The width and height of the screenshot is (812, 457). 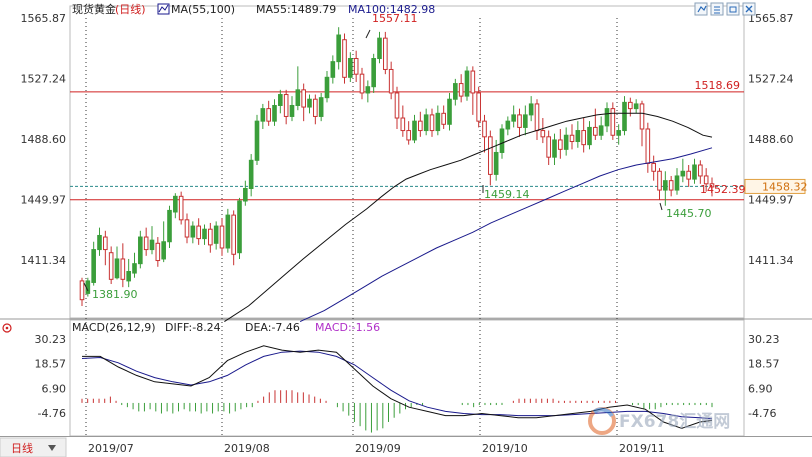 What do you see at coordinates (397, 385) in the screenshot?
I see `dea-line` at bounding box center [397, 385].